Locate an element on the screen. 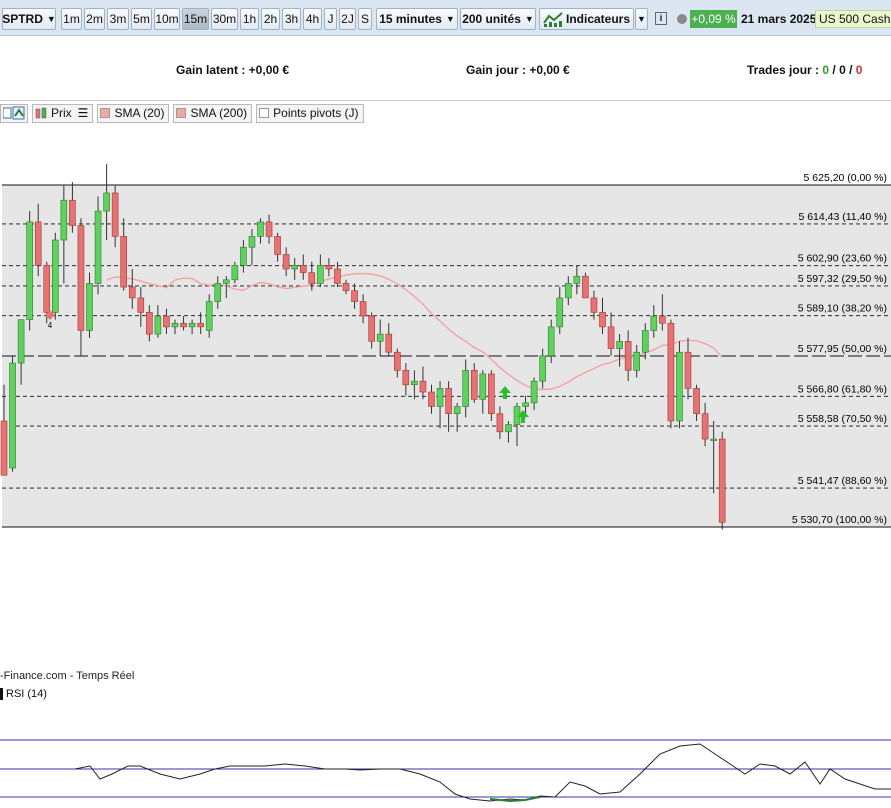  rsi-swatch is located at coordinates (1, 694).